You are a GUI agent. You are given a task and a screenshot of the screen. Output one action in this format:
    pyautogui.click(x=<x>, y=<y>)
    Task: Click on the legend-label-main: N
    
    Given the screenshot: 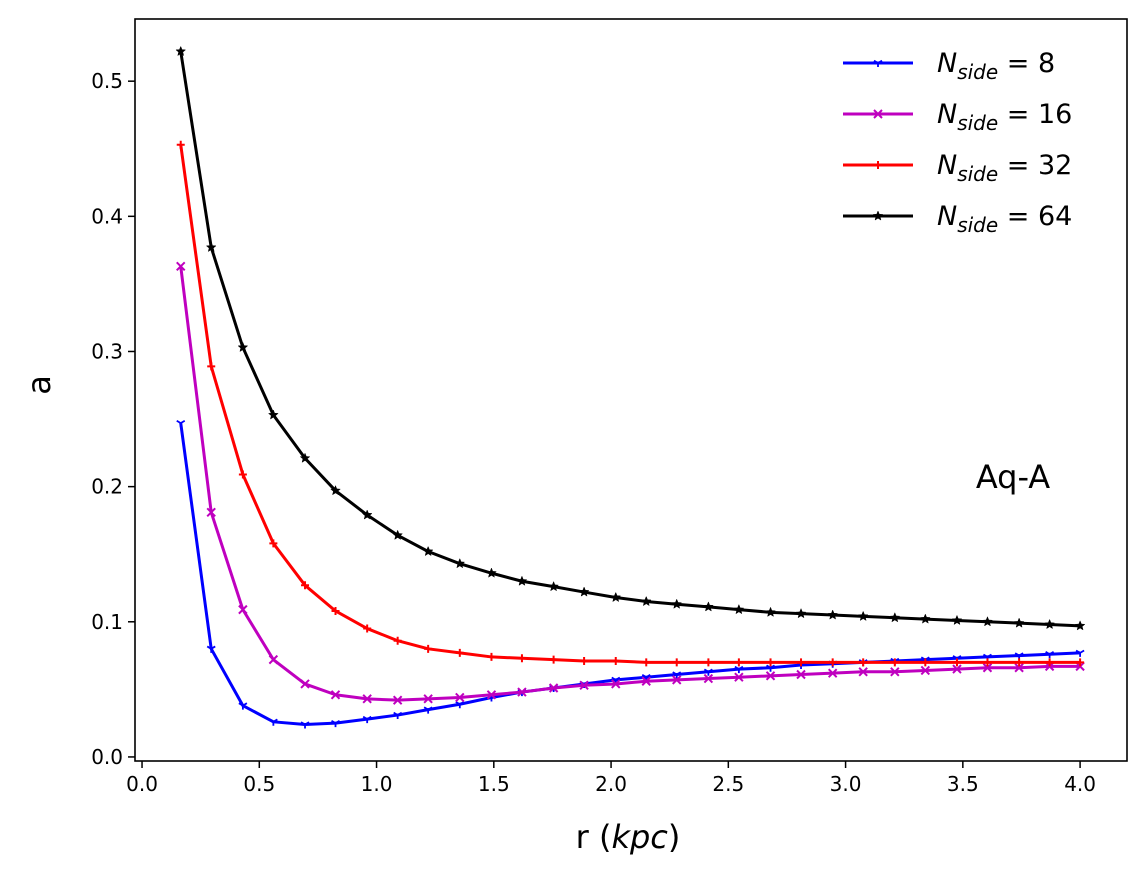 What is the action you would take?
    pyautogui.click(x=947, y=63)
    